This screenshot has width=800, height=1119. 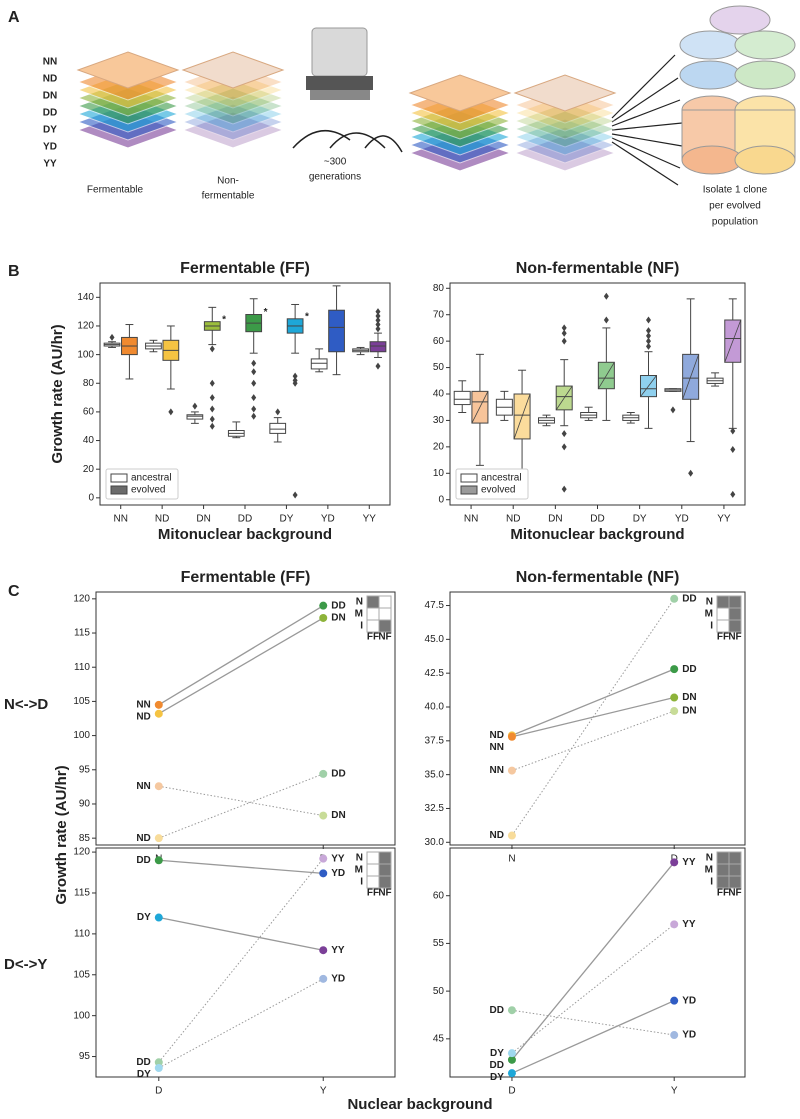 What do you see at coordinates (81, 598) in the screenshot?
I see `y-tick-label: 120` at bounding box center [81, 598].